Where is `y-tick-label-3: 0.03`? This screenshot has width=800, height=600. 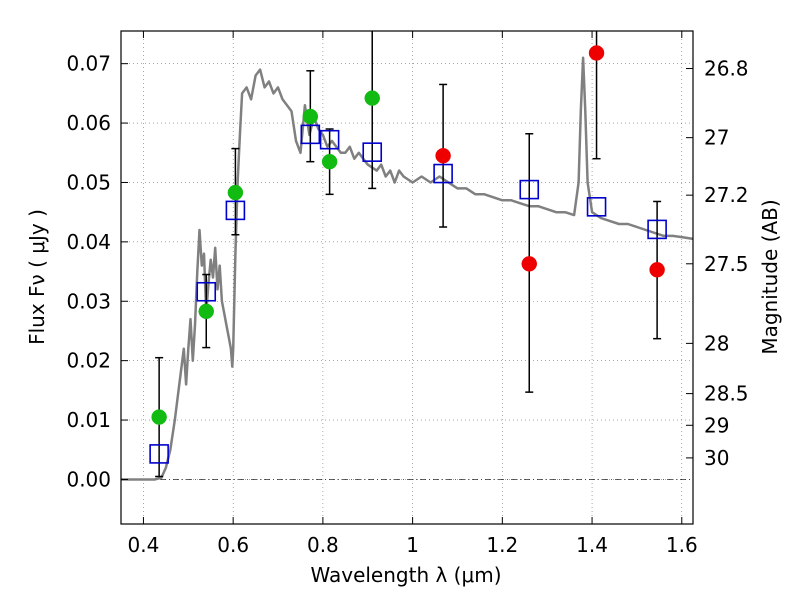 y-tick-label-3: 0.03 is located at coordinates (88, 301).